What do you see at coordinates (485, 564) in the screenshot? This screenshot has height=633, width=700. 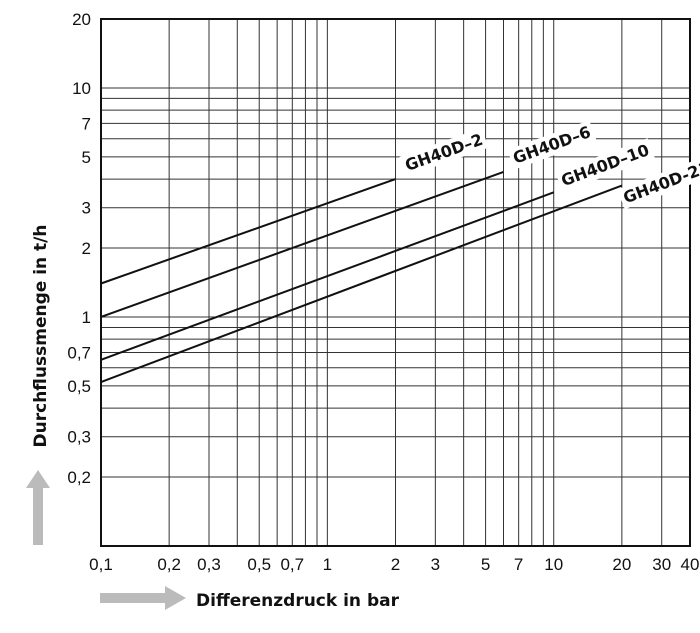 I see `x-tick-label: 5` at bounding box center [485, 564].